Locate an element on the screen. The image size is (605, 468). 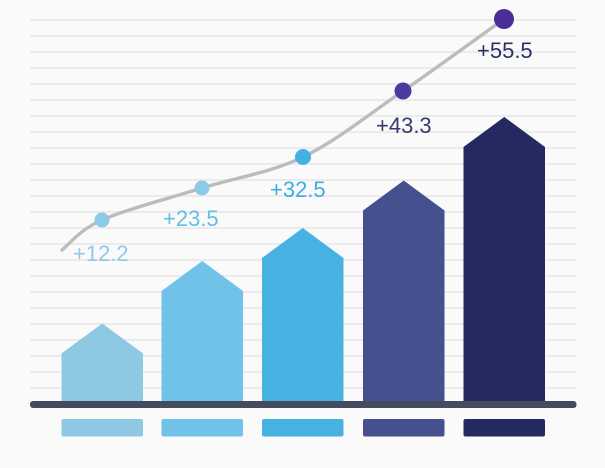
value-label-3: +32.5 is located at coordinates (298, 189).